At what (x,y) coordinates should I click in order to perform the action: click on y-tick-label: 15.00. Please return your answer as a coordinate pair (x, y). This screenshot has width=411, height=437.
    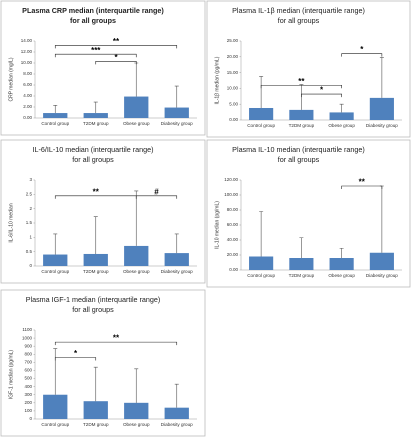
    Looking at the image, I should click on (233, 72).